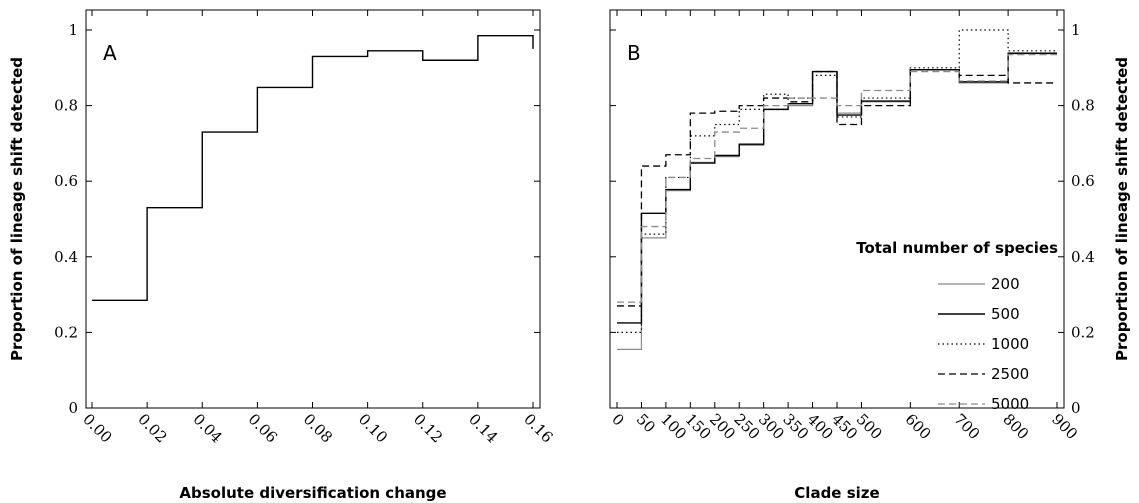 This screenshot has height=503, width=1139. What do you see at coordinates (673, 426) in the screenshot?
I see `panel-b-x-tick-label: 100` at bounding box center [673, 426].